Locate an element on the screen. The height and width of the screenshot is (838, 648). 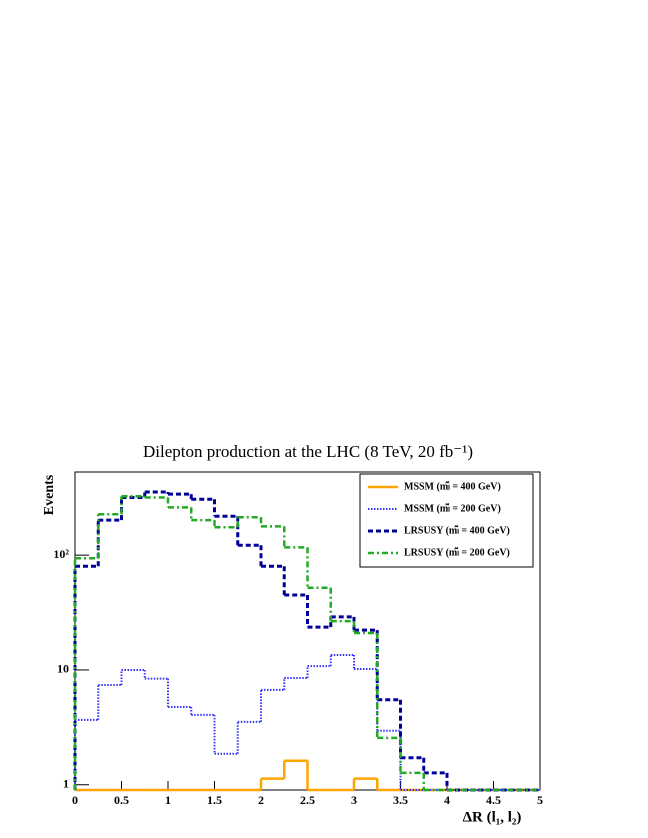
legend-box is located at coordinates (446, 520).